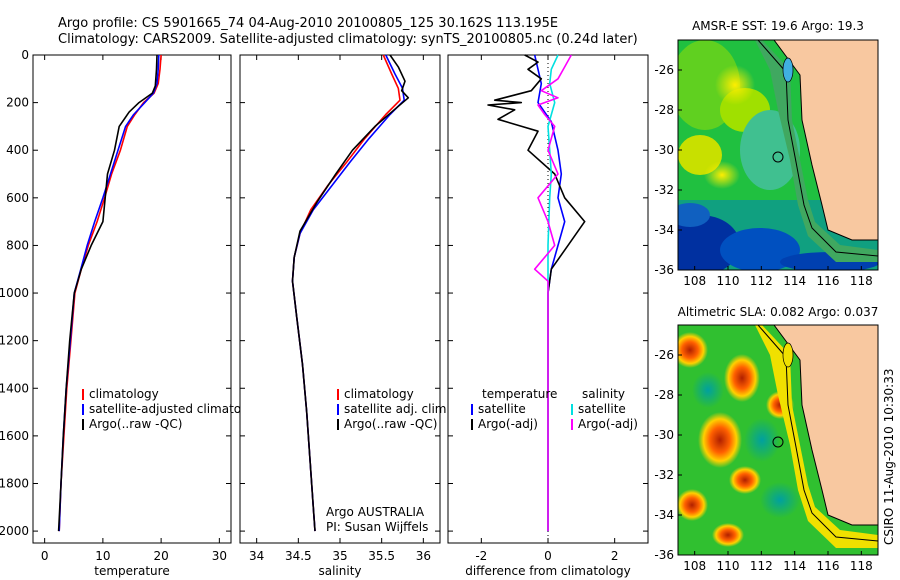 This screenshot has width=900, height=580. What do you see at coordinates (778, 26) in the screenshot?
I see `sst-map-title: AMSR-E SST: 19.6 Argo: 19.3` at bounding box center [778, 26].